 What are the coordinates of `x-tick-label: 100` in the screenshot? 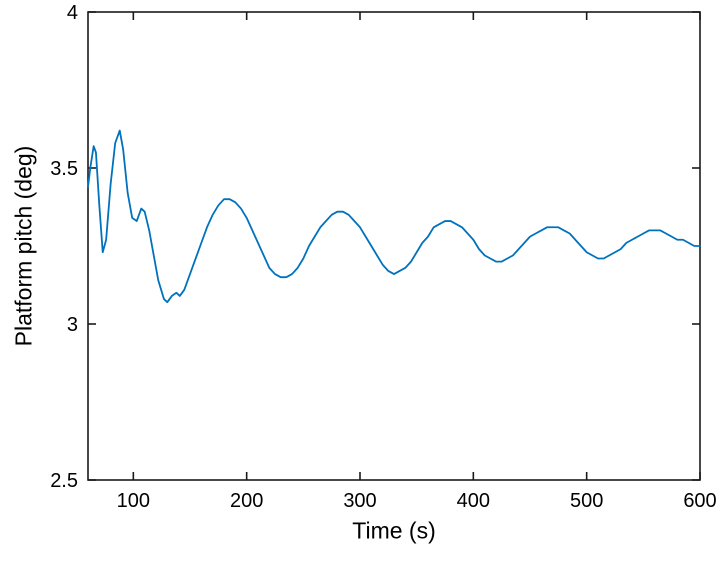 It's located at (133, 501).